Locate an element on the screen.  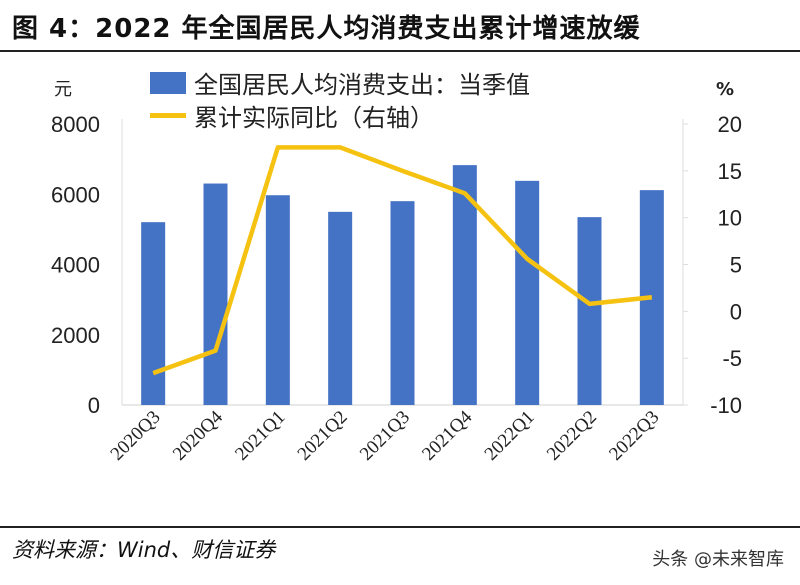
left-tick-label: 6000 is located at coordinates (75, 194).